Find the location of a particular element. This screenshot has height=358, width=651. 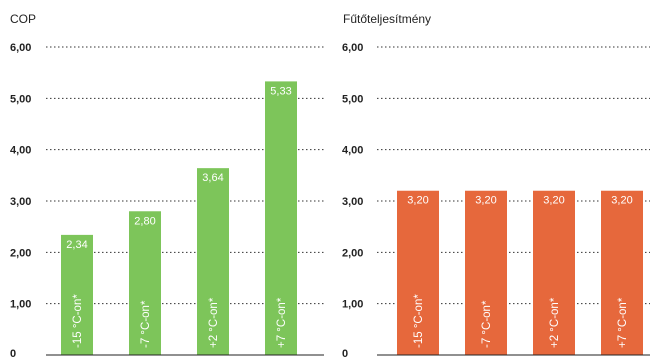

cop-chart-title: COP is located at coordinates (23, 19).